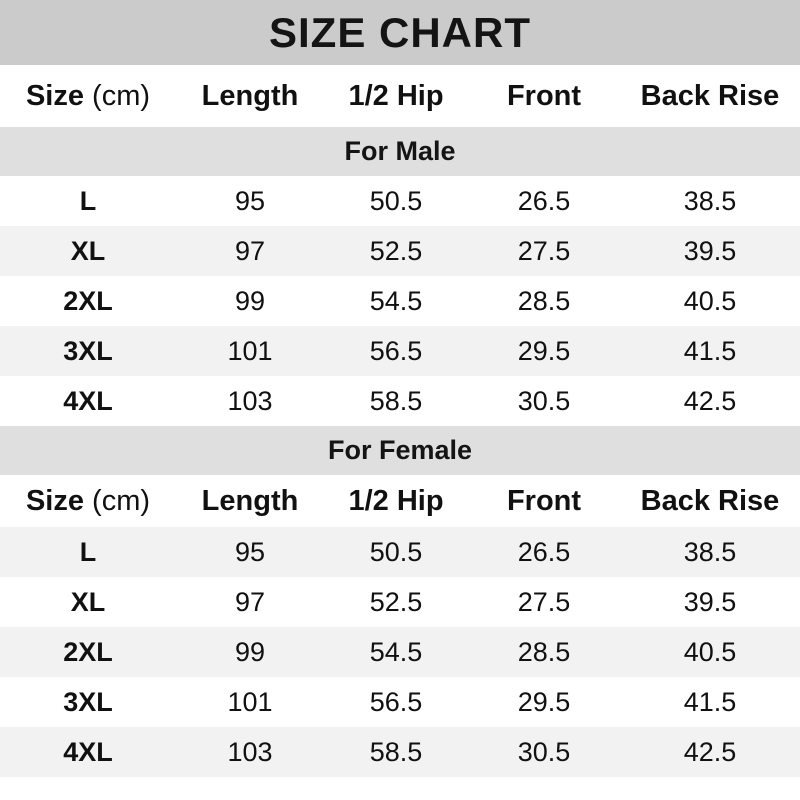 This screenshot has width=800, height=800. I want to click on section-banner-female: For Female, so click(400, 450).